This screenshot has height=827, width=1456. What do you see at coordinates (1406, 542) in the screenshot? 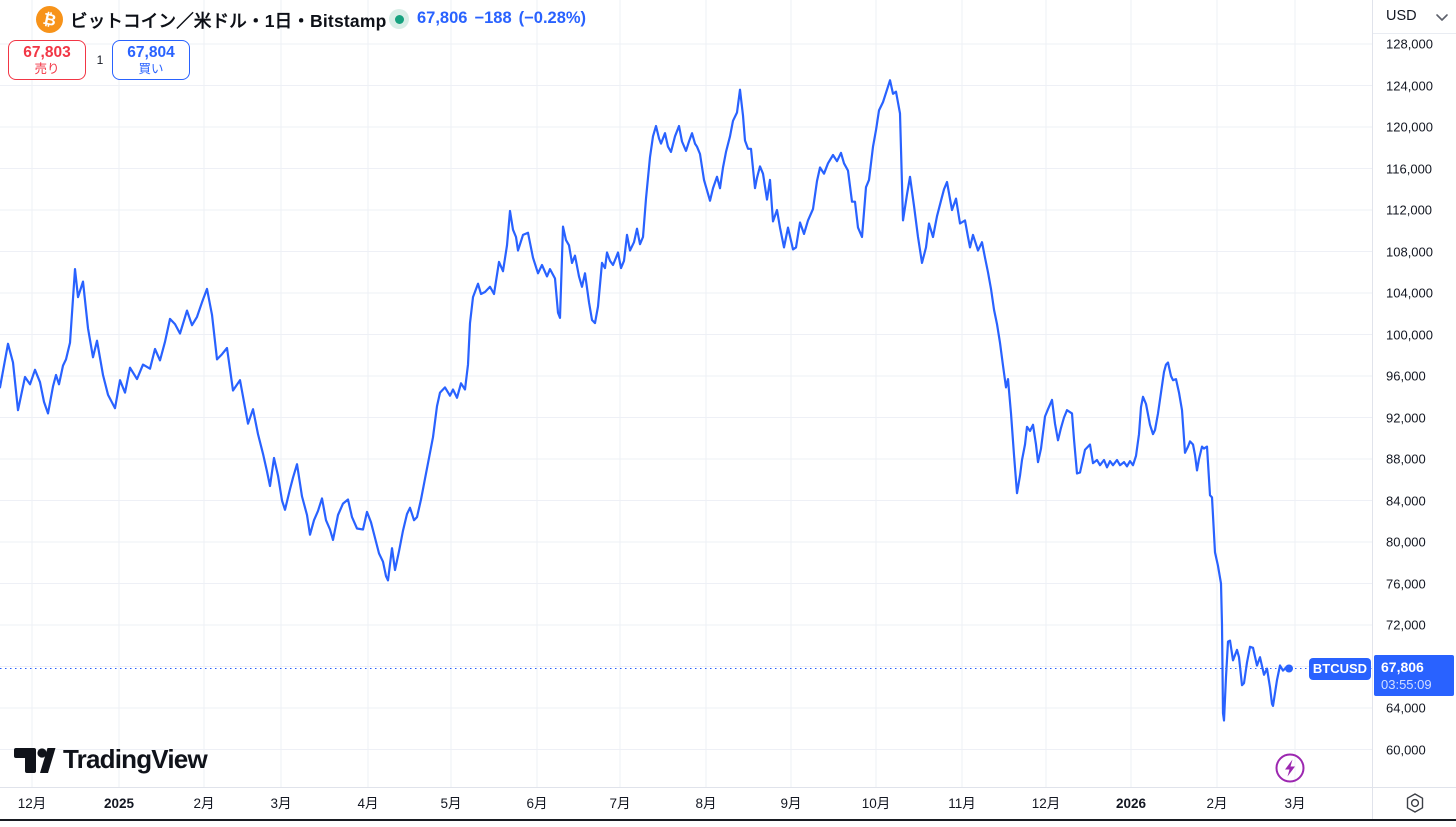
I see `price-tick-label: 80,000` at bounding box center [1406, 542].